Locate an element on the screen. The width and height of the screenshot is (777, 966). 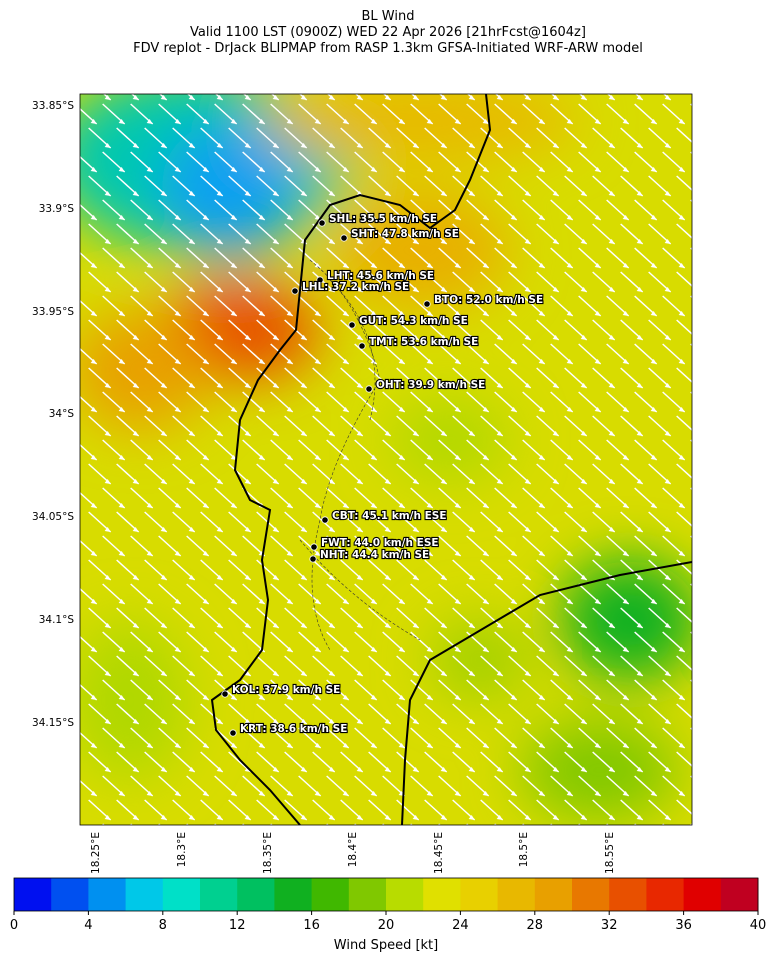
colorbar: 0 4 8 12 16 20 24 28 32 36 40 is located at coordinates (388, 905).